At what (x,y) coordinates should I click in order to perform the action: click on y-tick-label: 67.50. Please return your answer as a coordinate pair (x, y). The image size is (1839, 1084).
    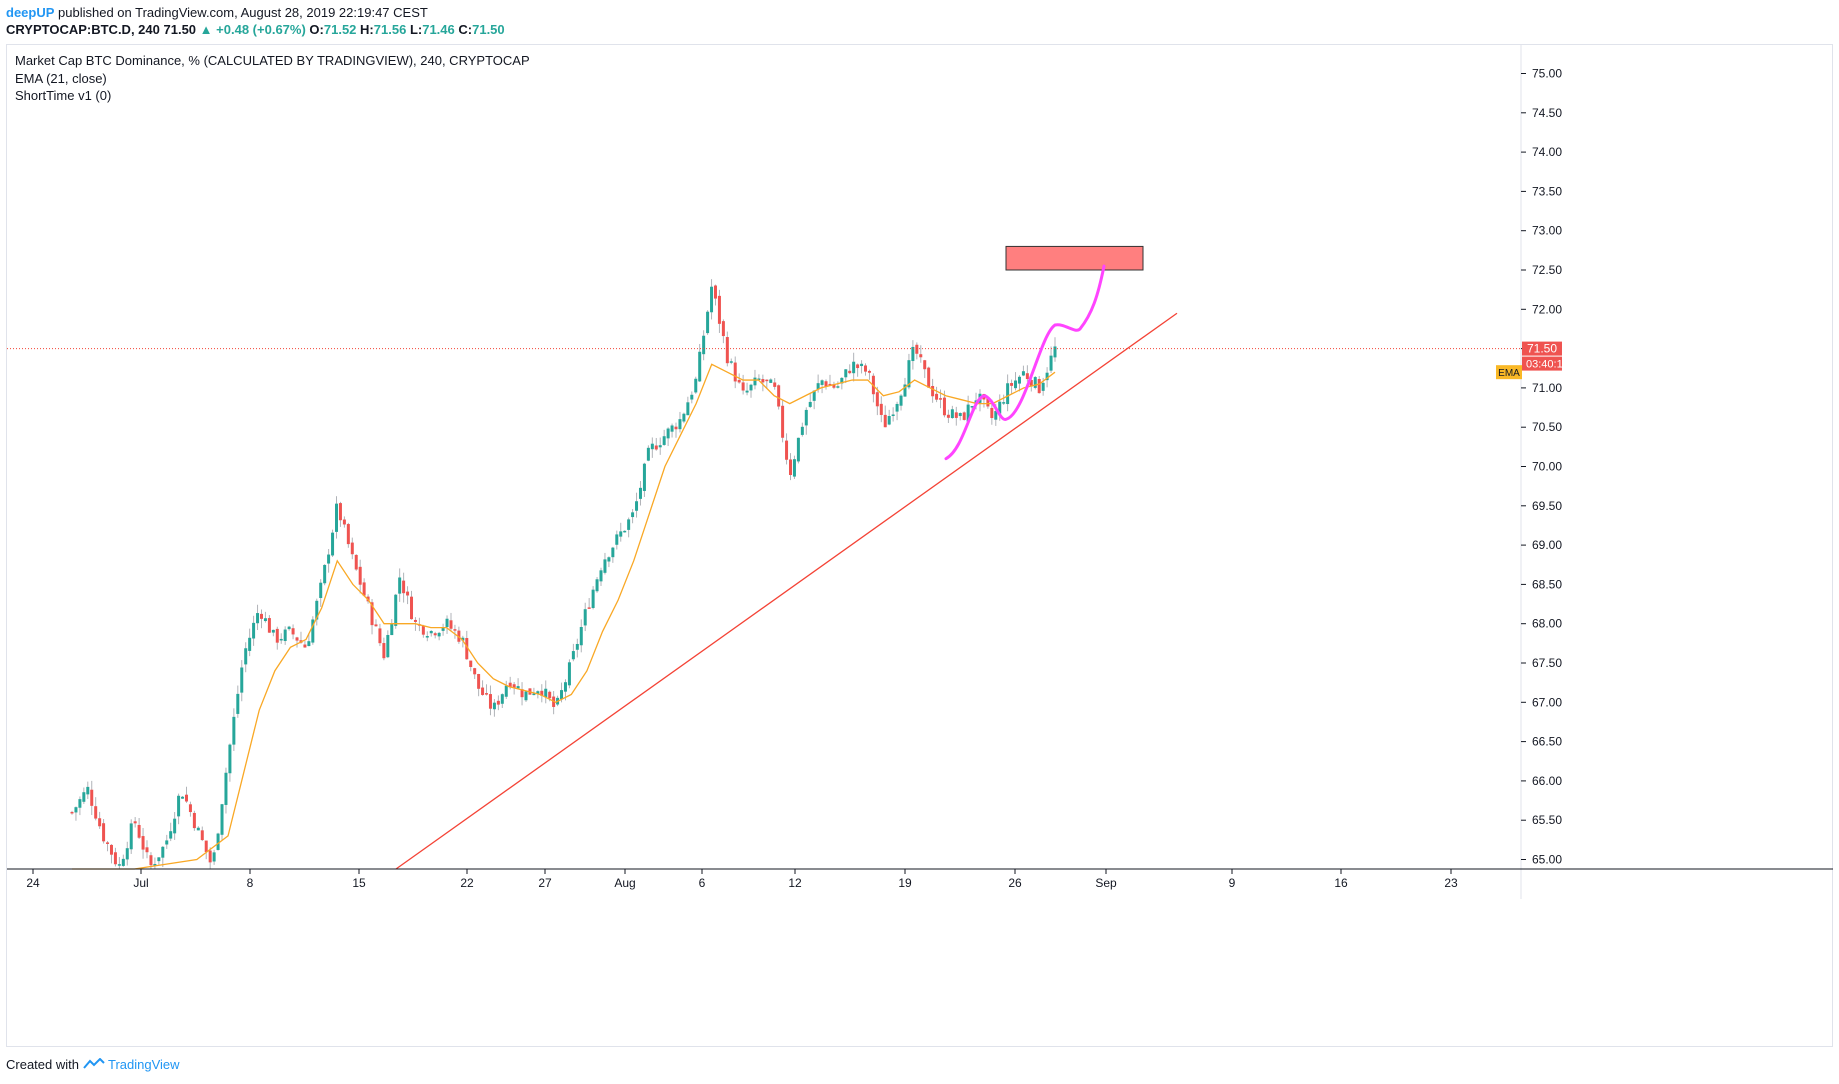
    Looking at the image, I should click on (1547, 663).